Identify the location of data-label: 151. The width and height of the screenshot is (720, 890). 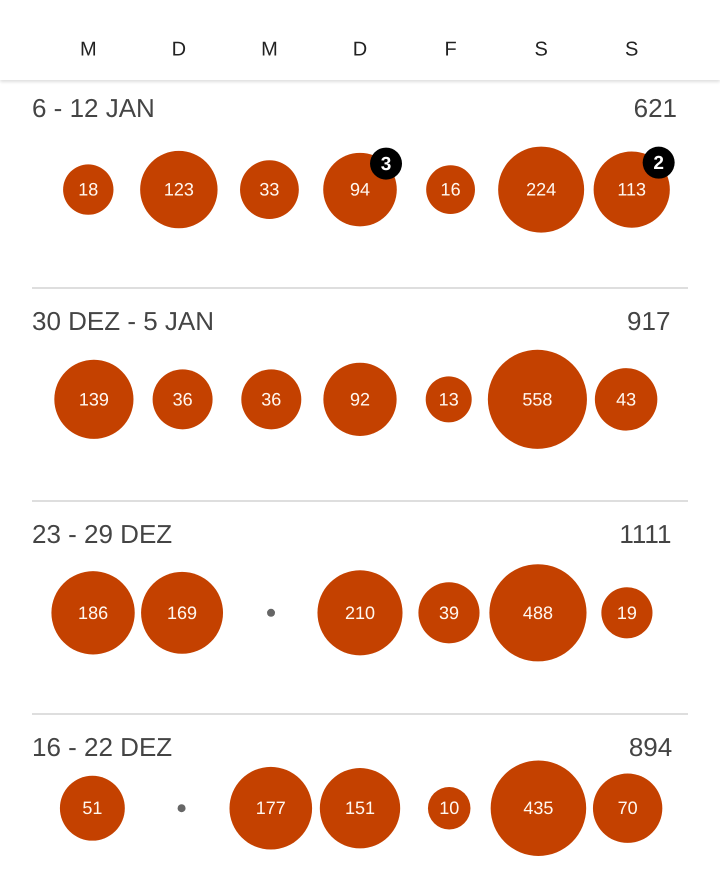
(360, 808).